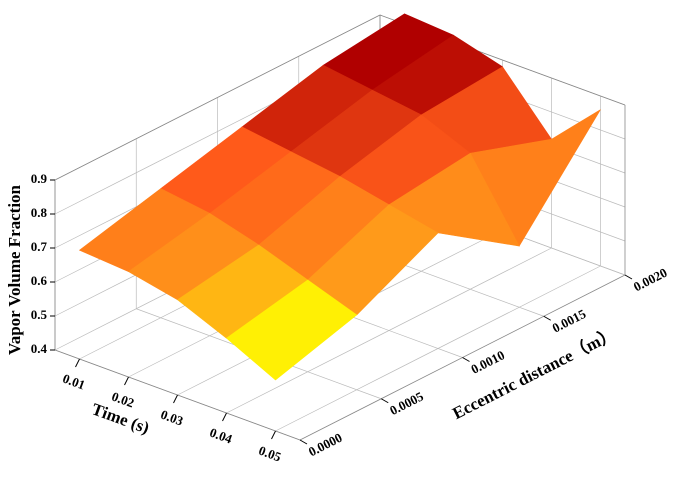 The image size is (700, 479). Describe the element at coordinates (74, 382) in the screenshot. I see `x-tick-label: 0.01` at that location.